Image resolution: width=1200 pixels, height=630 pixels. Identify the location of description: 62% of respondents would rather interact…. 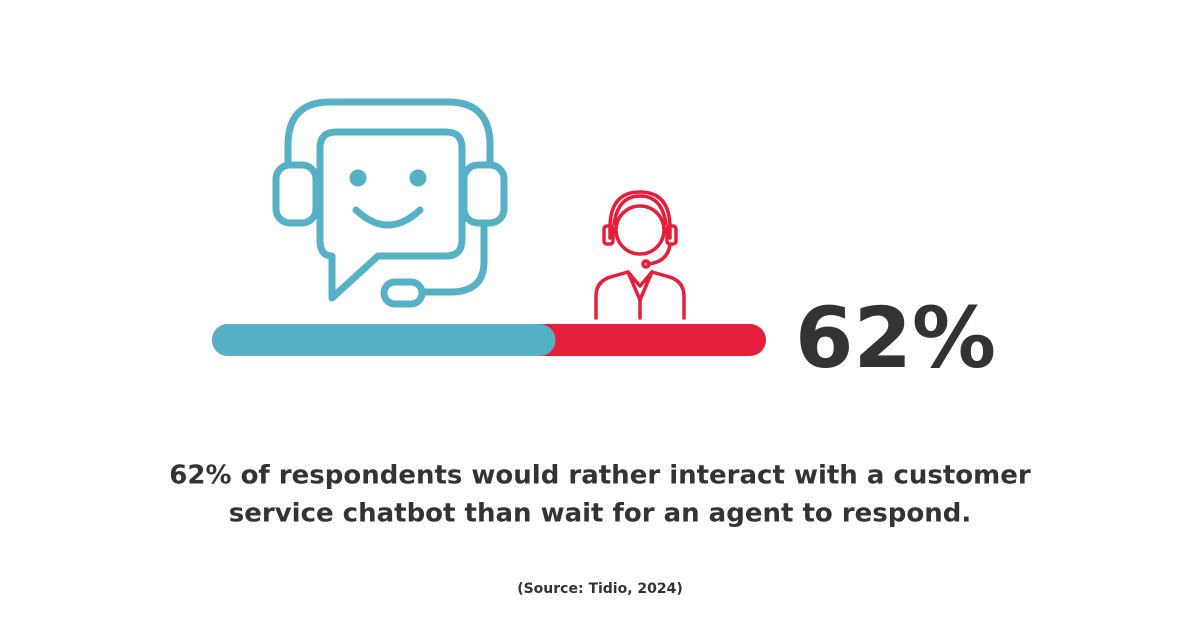
(600, 476).